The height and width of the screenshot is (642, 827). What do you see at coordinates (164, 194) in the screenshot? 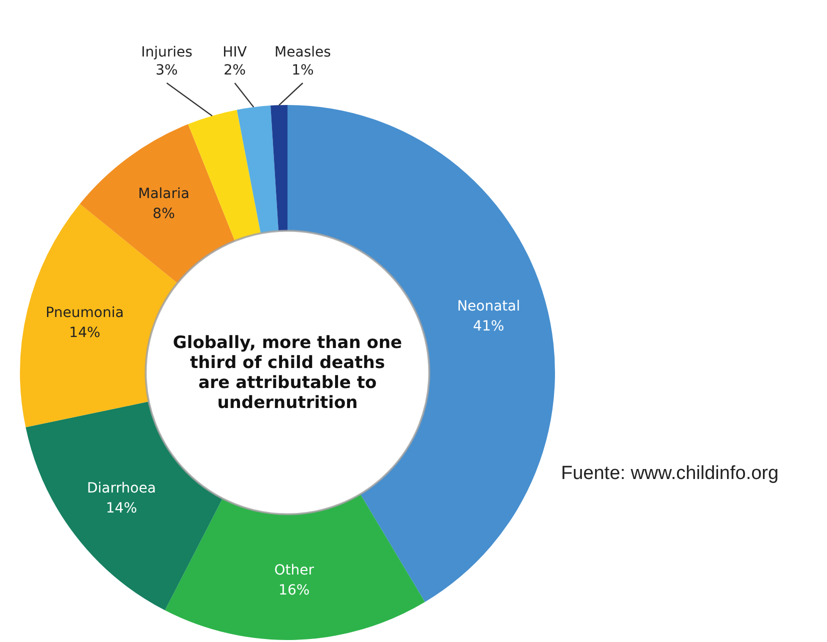
I see `slice-label: Malaria` at bounding box center [164, 194].